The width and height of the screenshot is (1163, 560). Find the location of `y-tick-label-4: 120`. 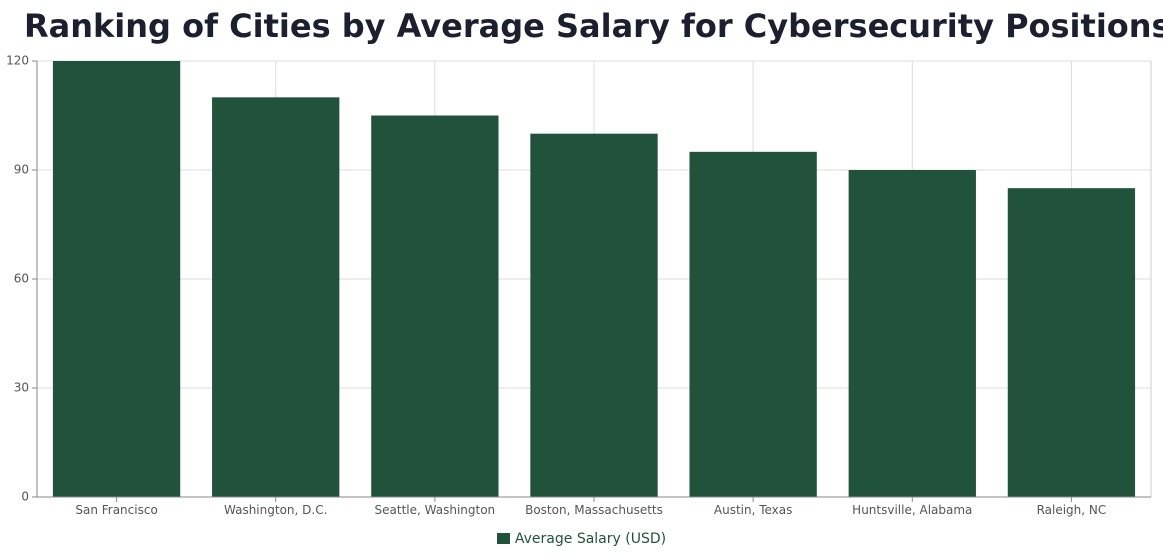

y-tick-label-4: 120 is located at coordinates (17, 61).